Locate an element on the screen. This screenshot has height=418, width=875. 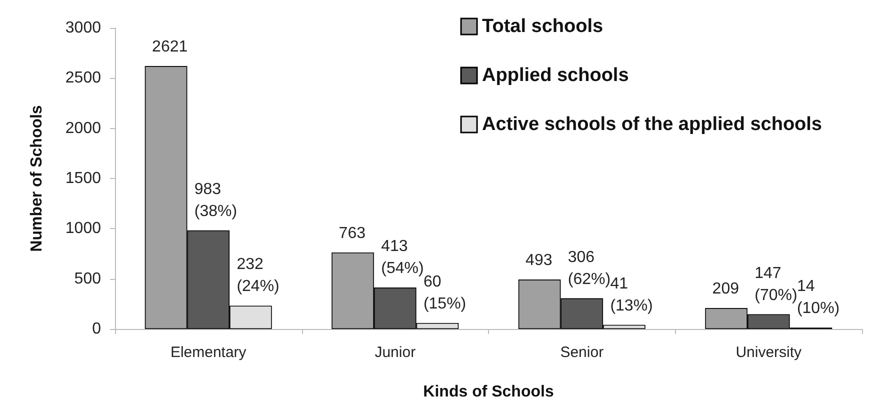
y-tick-label: 500 is located at coordinates (88, 279).